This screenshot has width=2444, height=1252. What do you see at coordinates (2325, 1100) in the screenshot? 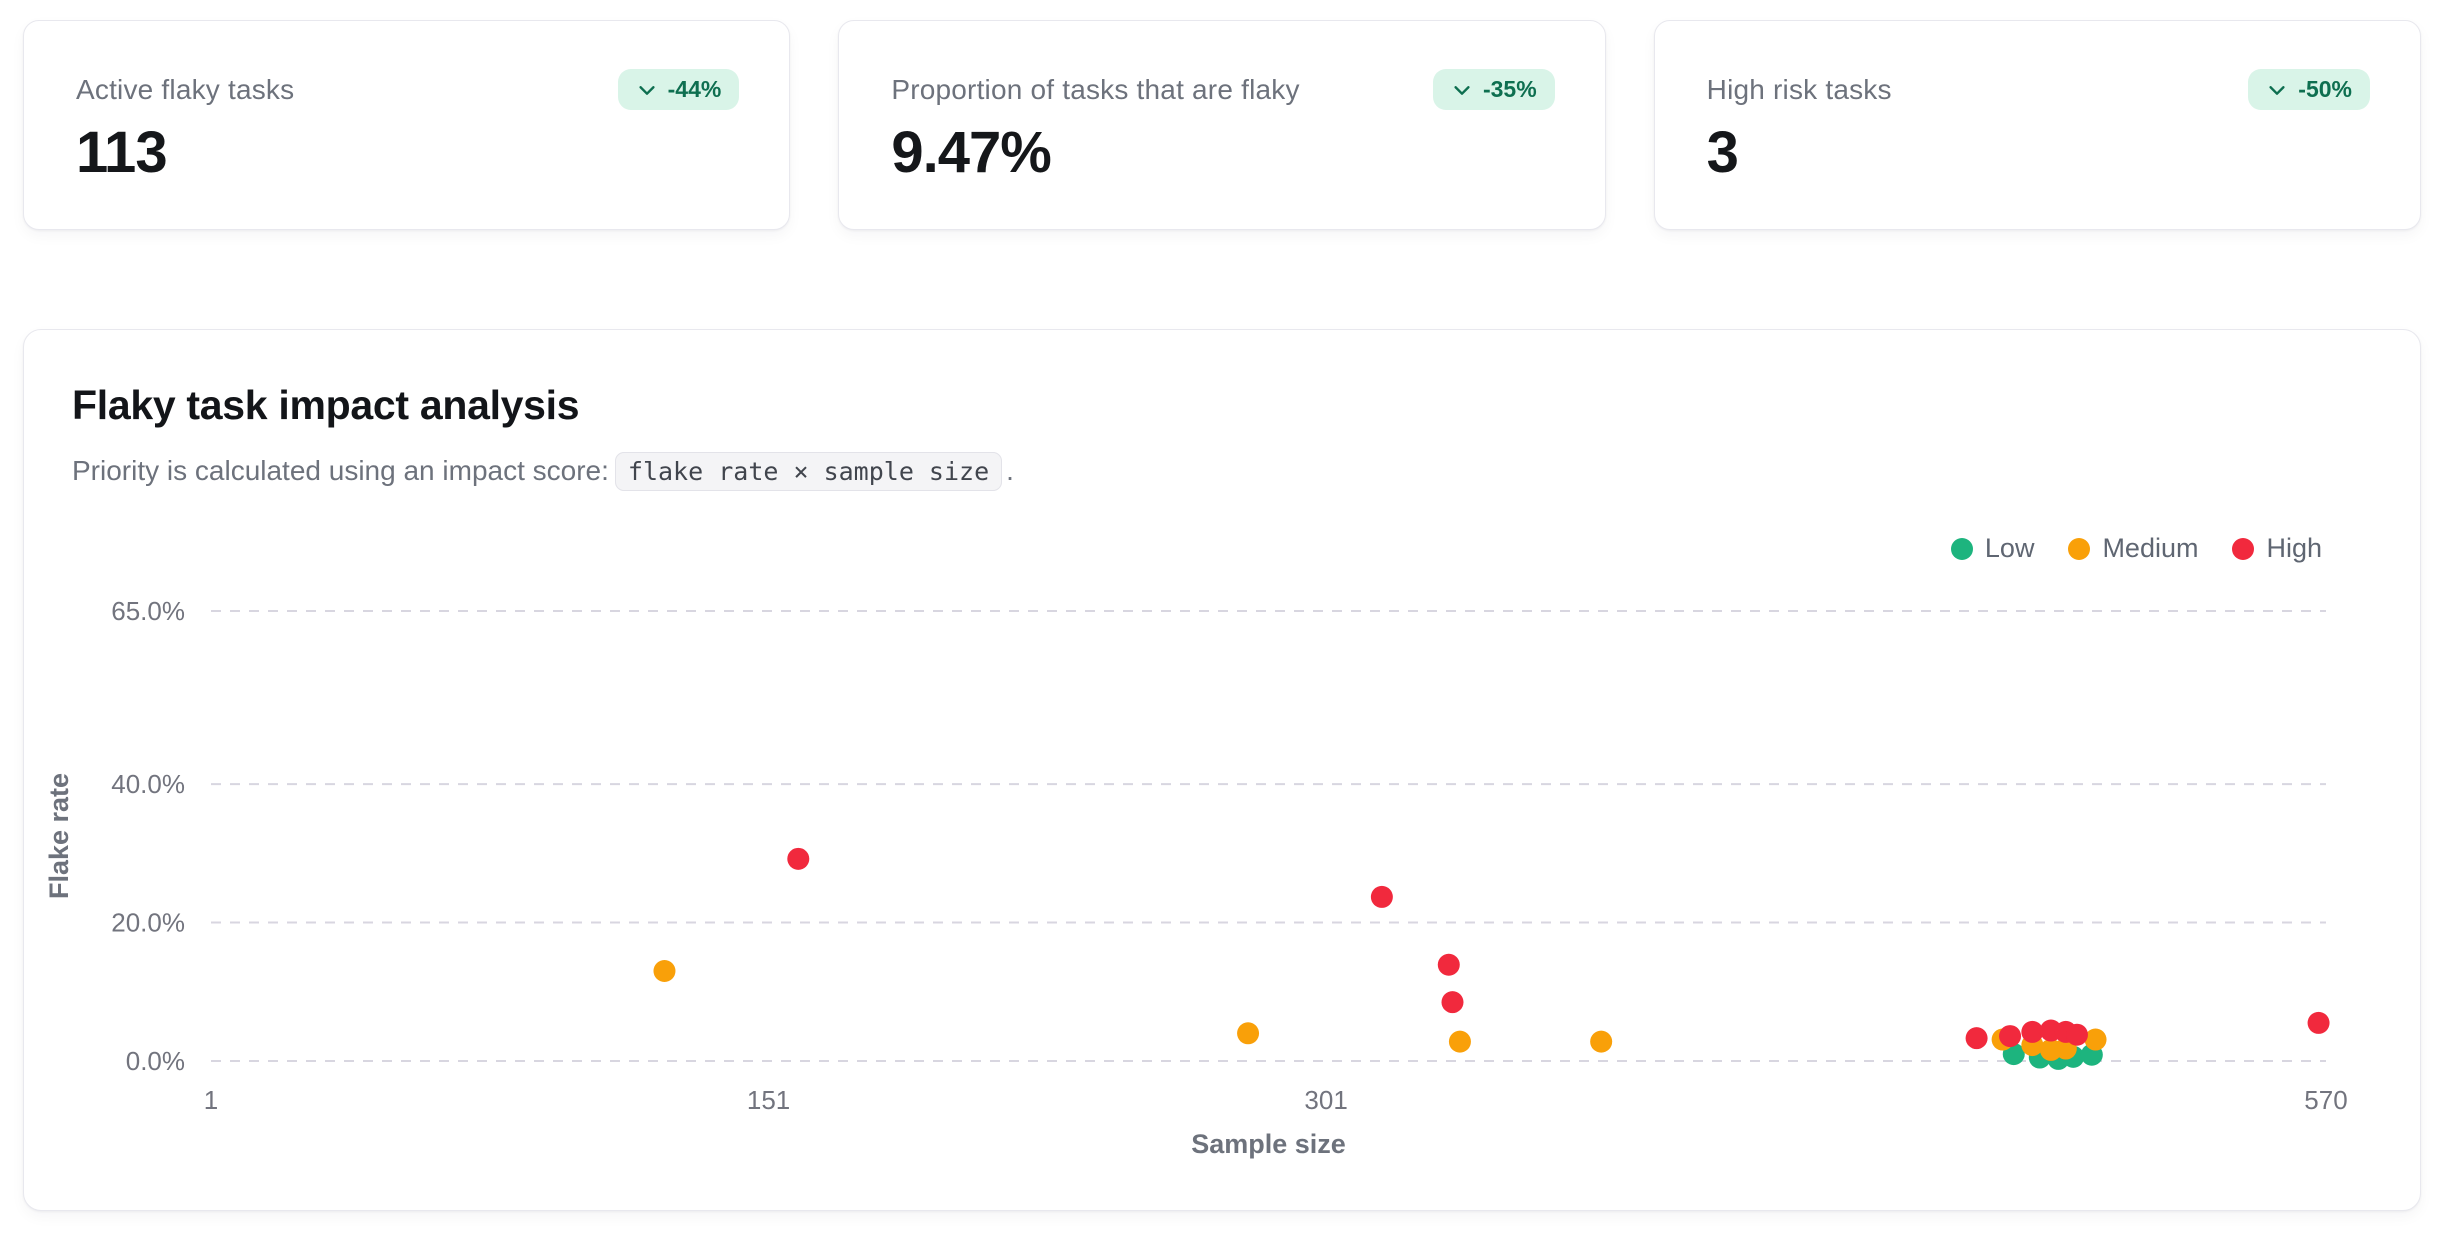
I see `x-tick-label: 570` at bounding box center [2325, 1100].